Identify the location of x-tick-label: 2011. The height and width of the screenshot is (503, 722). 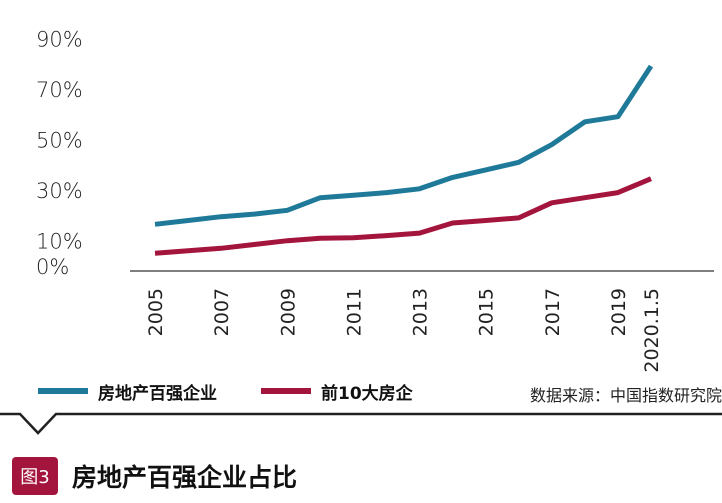
(354, 312).